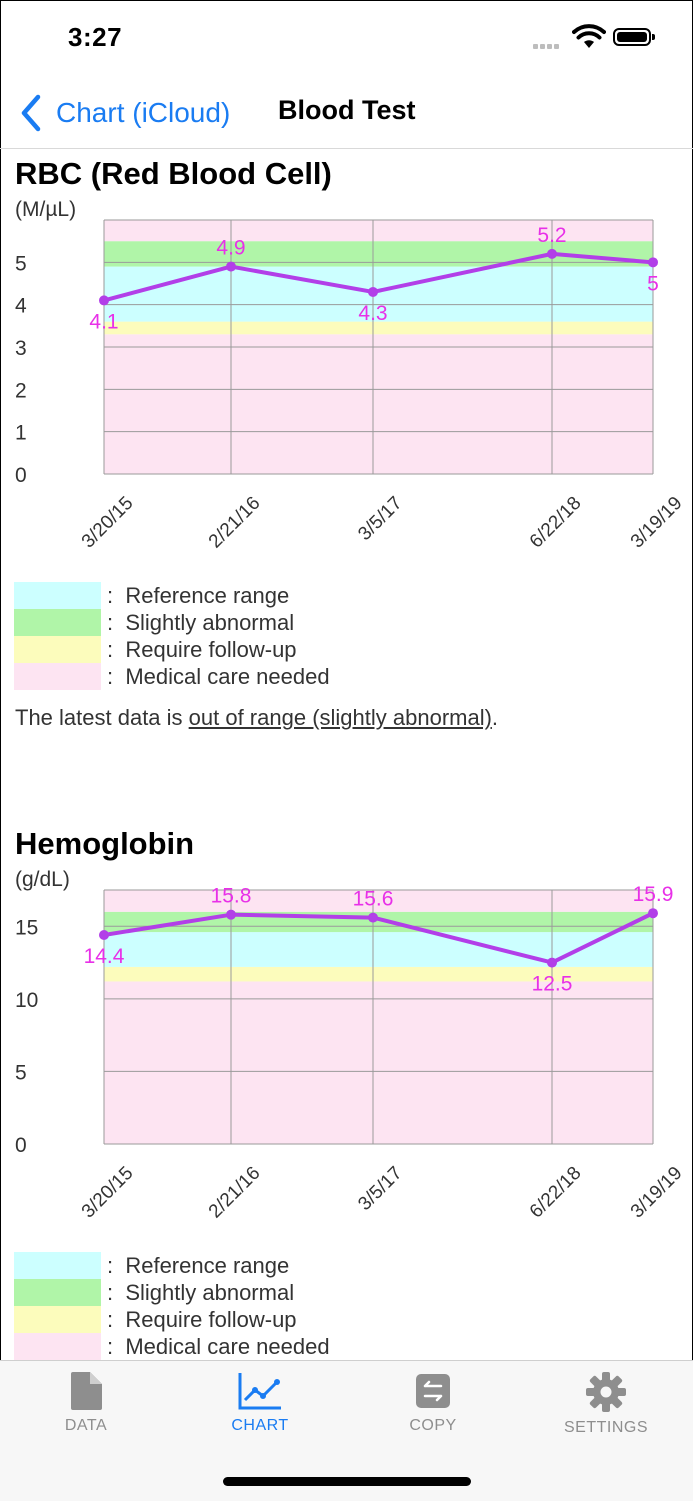 The height and width of the screenshot is (1501, 693). What do you see at coordinates (552, 984) in the screenshot?
I see `data-label: 12.5` at bounding box center [552, 984].